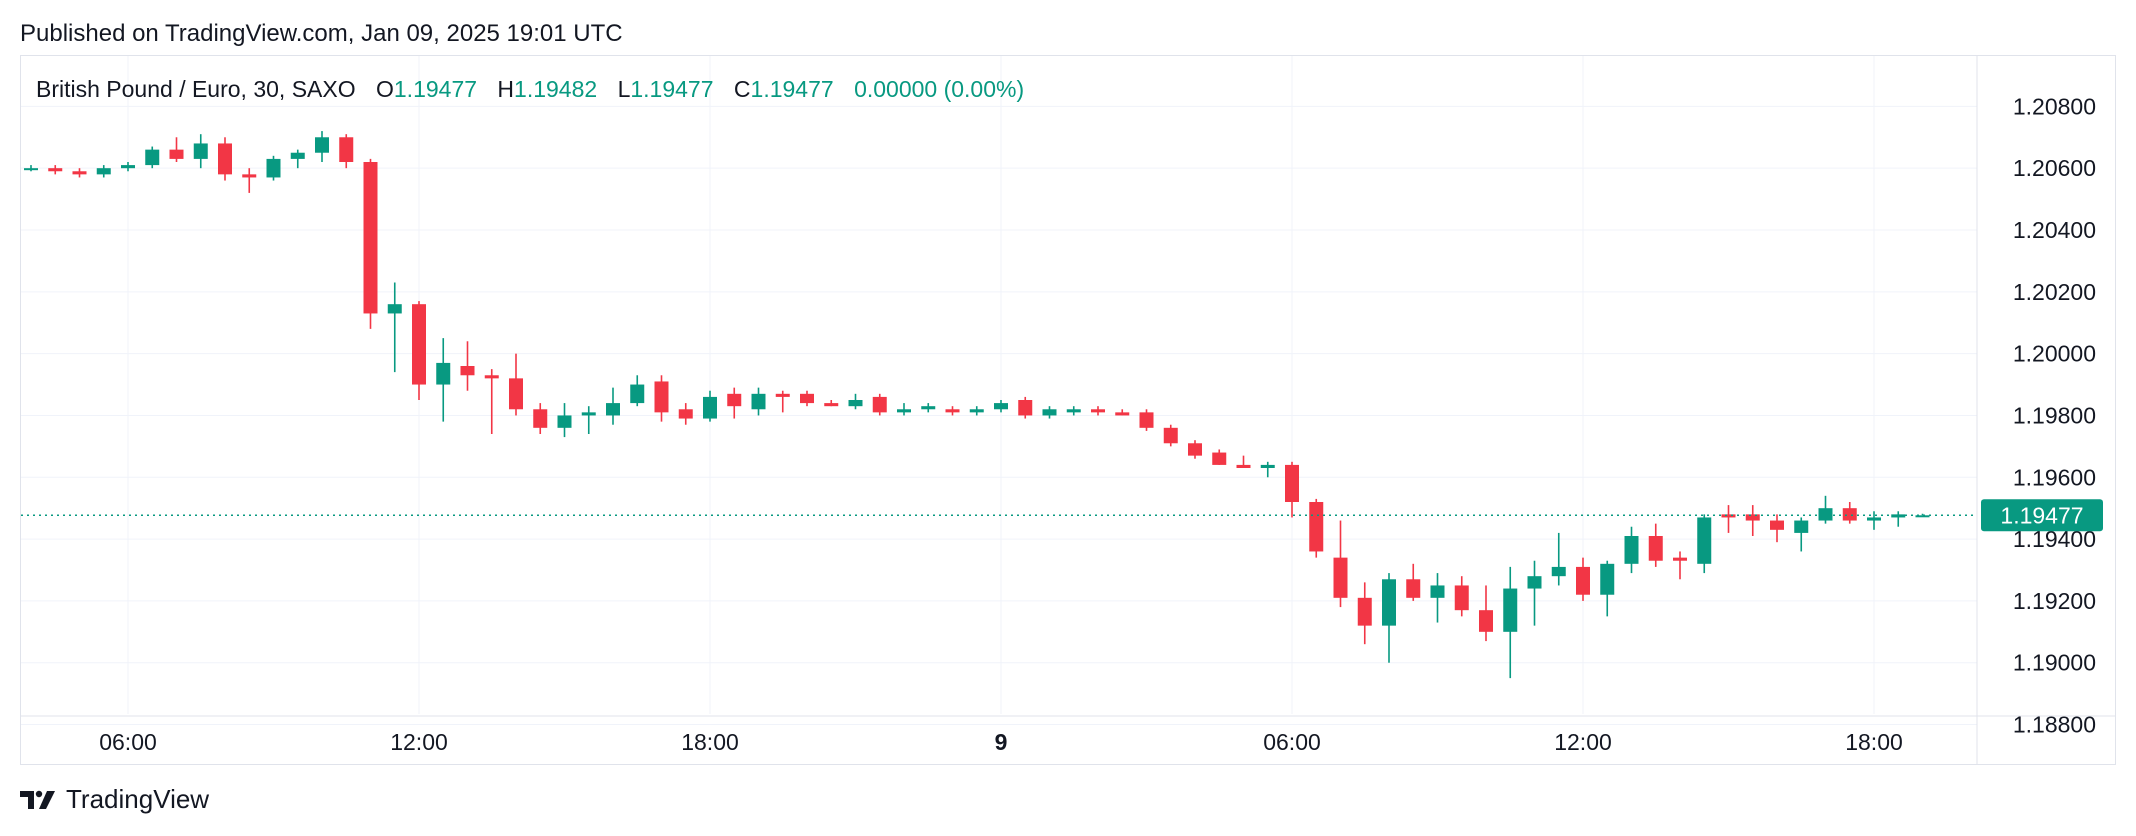  What do you see at coordinates (2054, 292) in the screenshot?
I see `y-tick-label: 1.20200` at bounding box center [2054, 292].